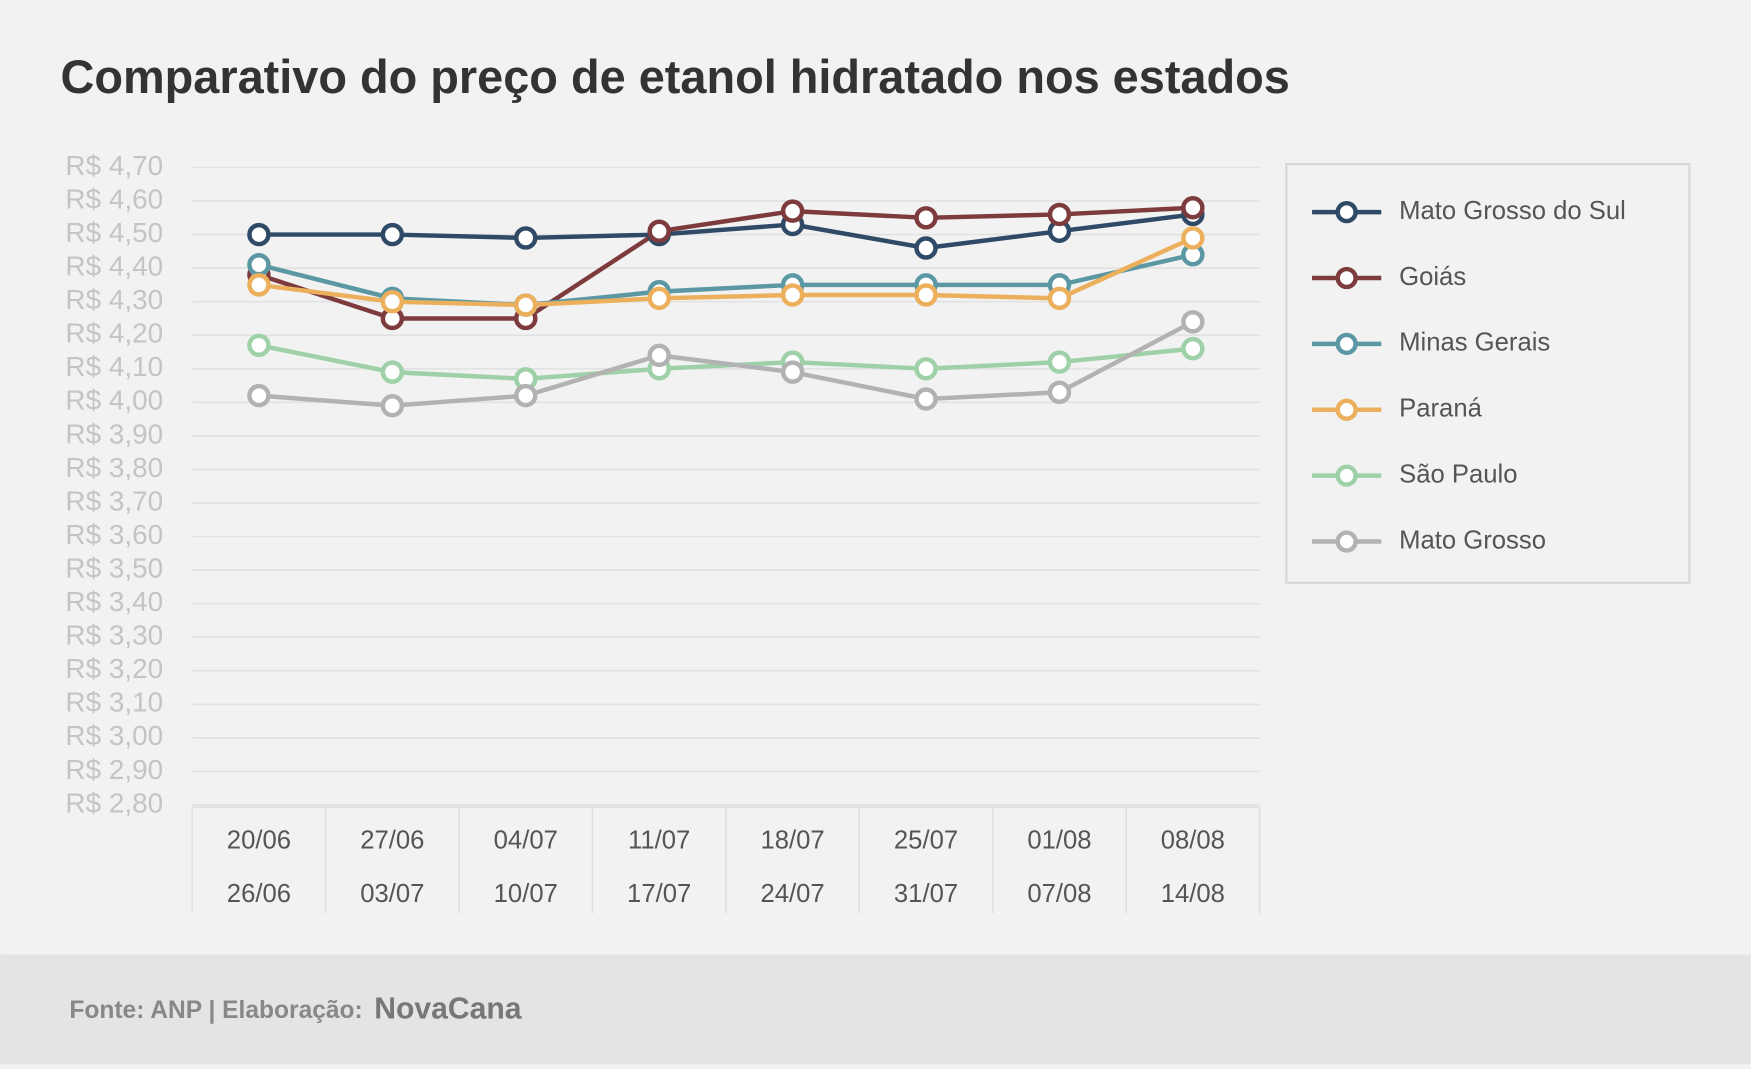 The width and height of the screenshot is (1751, 1069). Describe the element at coordinates (1193, 841) in the screenshot. I see `x-tick-label: 08/08` at that location.